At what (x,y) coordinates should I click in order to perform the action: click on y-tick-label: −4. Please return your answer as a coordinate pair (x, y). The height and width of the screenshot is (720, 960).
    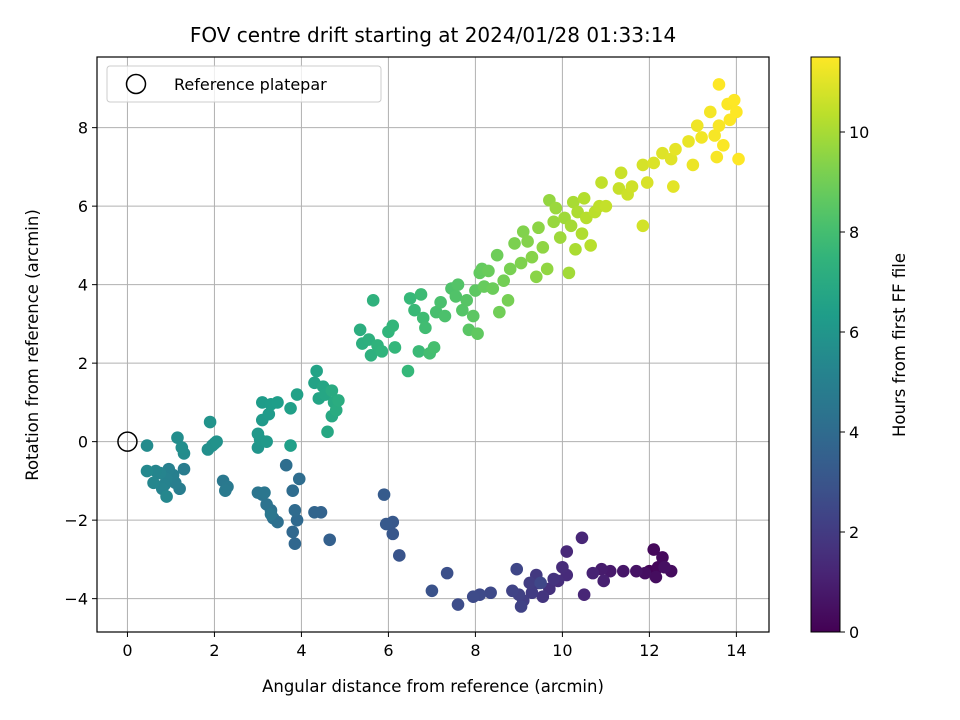
    Looking at the image, I should click on (76, 599).